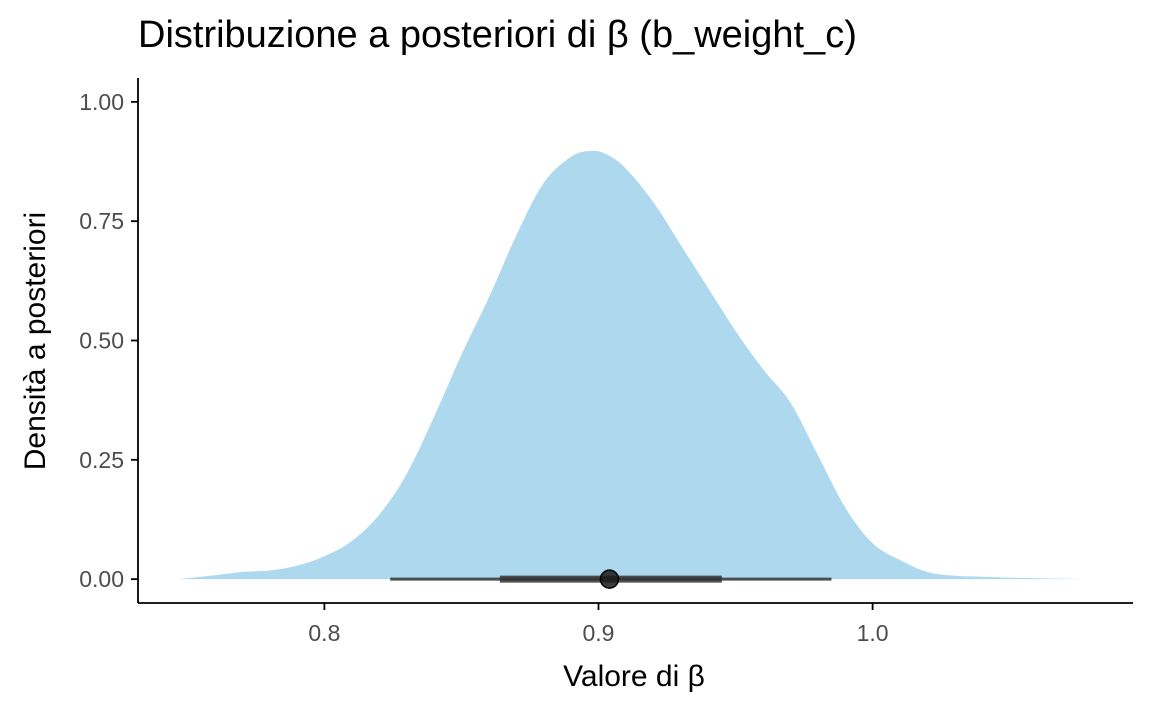 This screenshot has width=1152, height=711. What do you see at coordinates (35, 341) in the screenshot?
I see `y-axis-title: Densità a posteriori` at bounding box center [35, 341].